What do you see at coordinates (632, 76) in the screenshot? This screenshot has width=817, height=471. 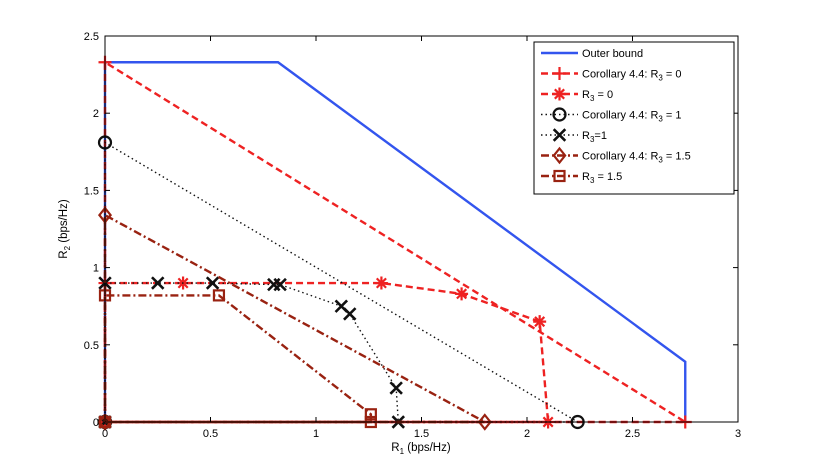 I see `legend-label: Corollary 4.4: R3 = 0` at bounding box center [632, 76].